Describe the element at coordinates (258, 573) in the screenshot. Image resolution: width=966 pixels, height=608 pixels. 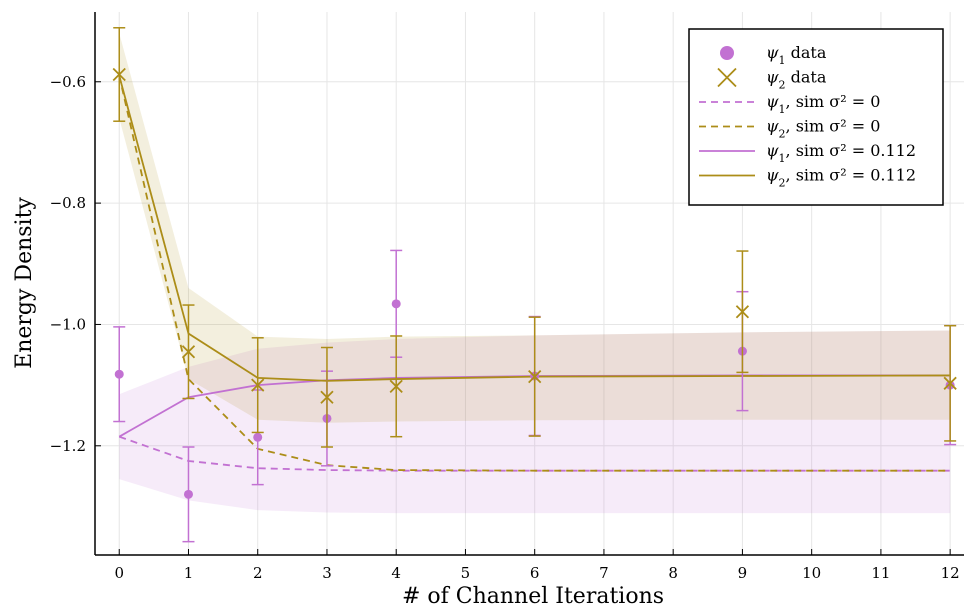
I see `x-tick-label: 2` at that location.